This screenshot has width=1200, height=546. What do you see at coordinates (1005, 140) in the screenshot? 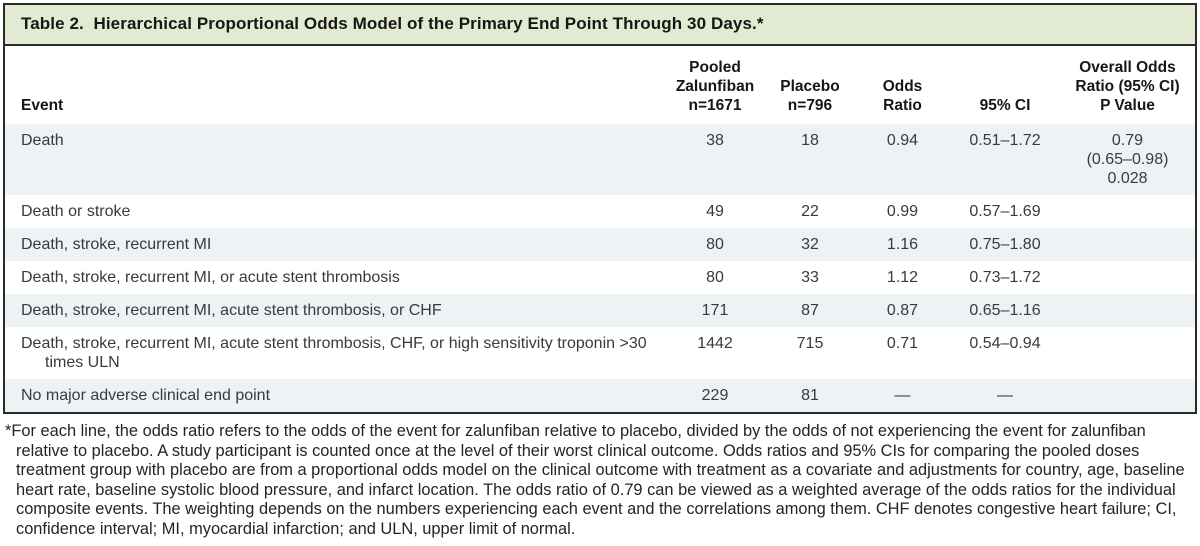
I see `cell-ci: 0.51–1.72` at bounding box center [1005, 140].